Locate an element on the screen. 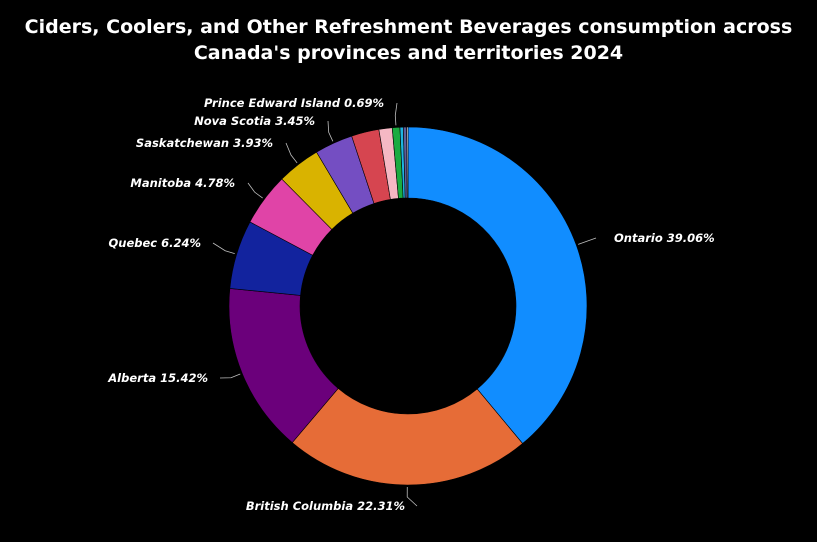  data-label-quebec: Quebec 6.24% is located at coordinates (154, 243).